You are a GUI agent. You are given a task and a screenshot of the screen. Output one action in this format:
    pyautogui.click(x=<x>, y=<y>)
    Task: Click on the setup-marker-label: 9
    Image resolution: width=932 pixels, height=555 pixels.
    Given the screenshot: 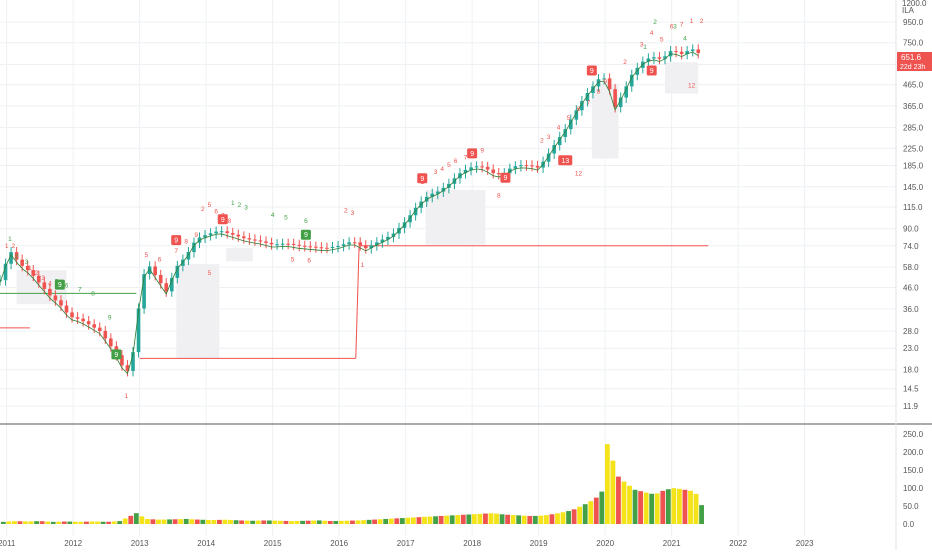 What is the action you would take?
    pyautogui.click(x=472, y=154)
    